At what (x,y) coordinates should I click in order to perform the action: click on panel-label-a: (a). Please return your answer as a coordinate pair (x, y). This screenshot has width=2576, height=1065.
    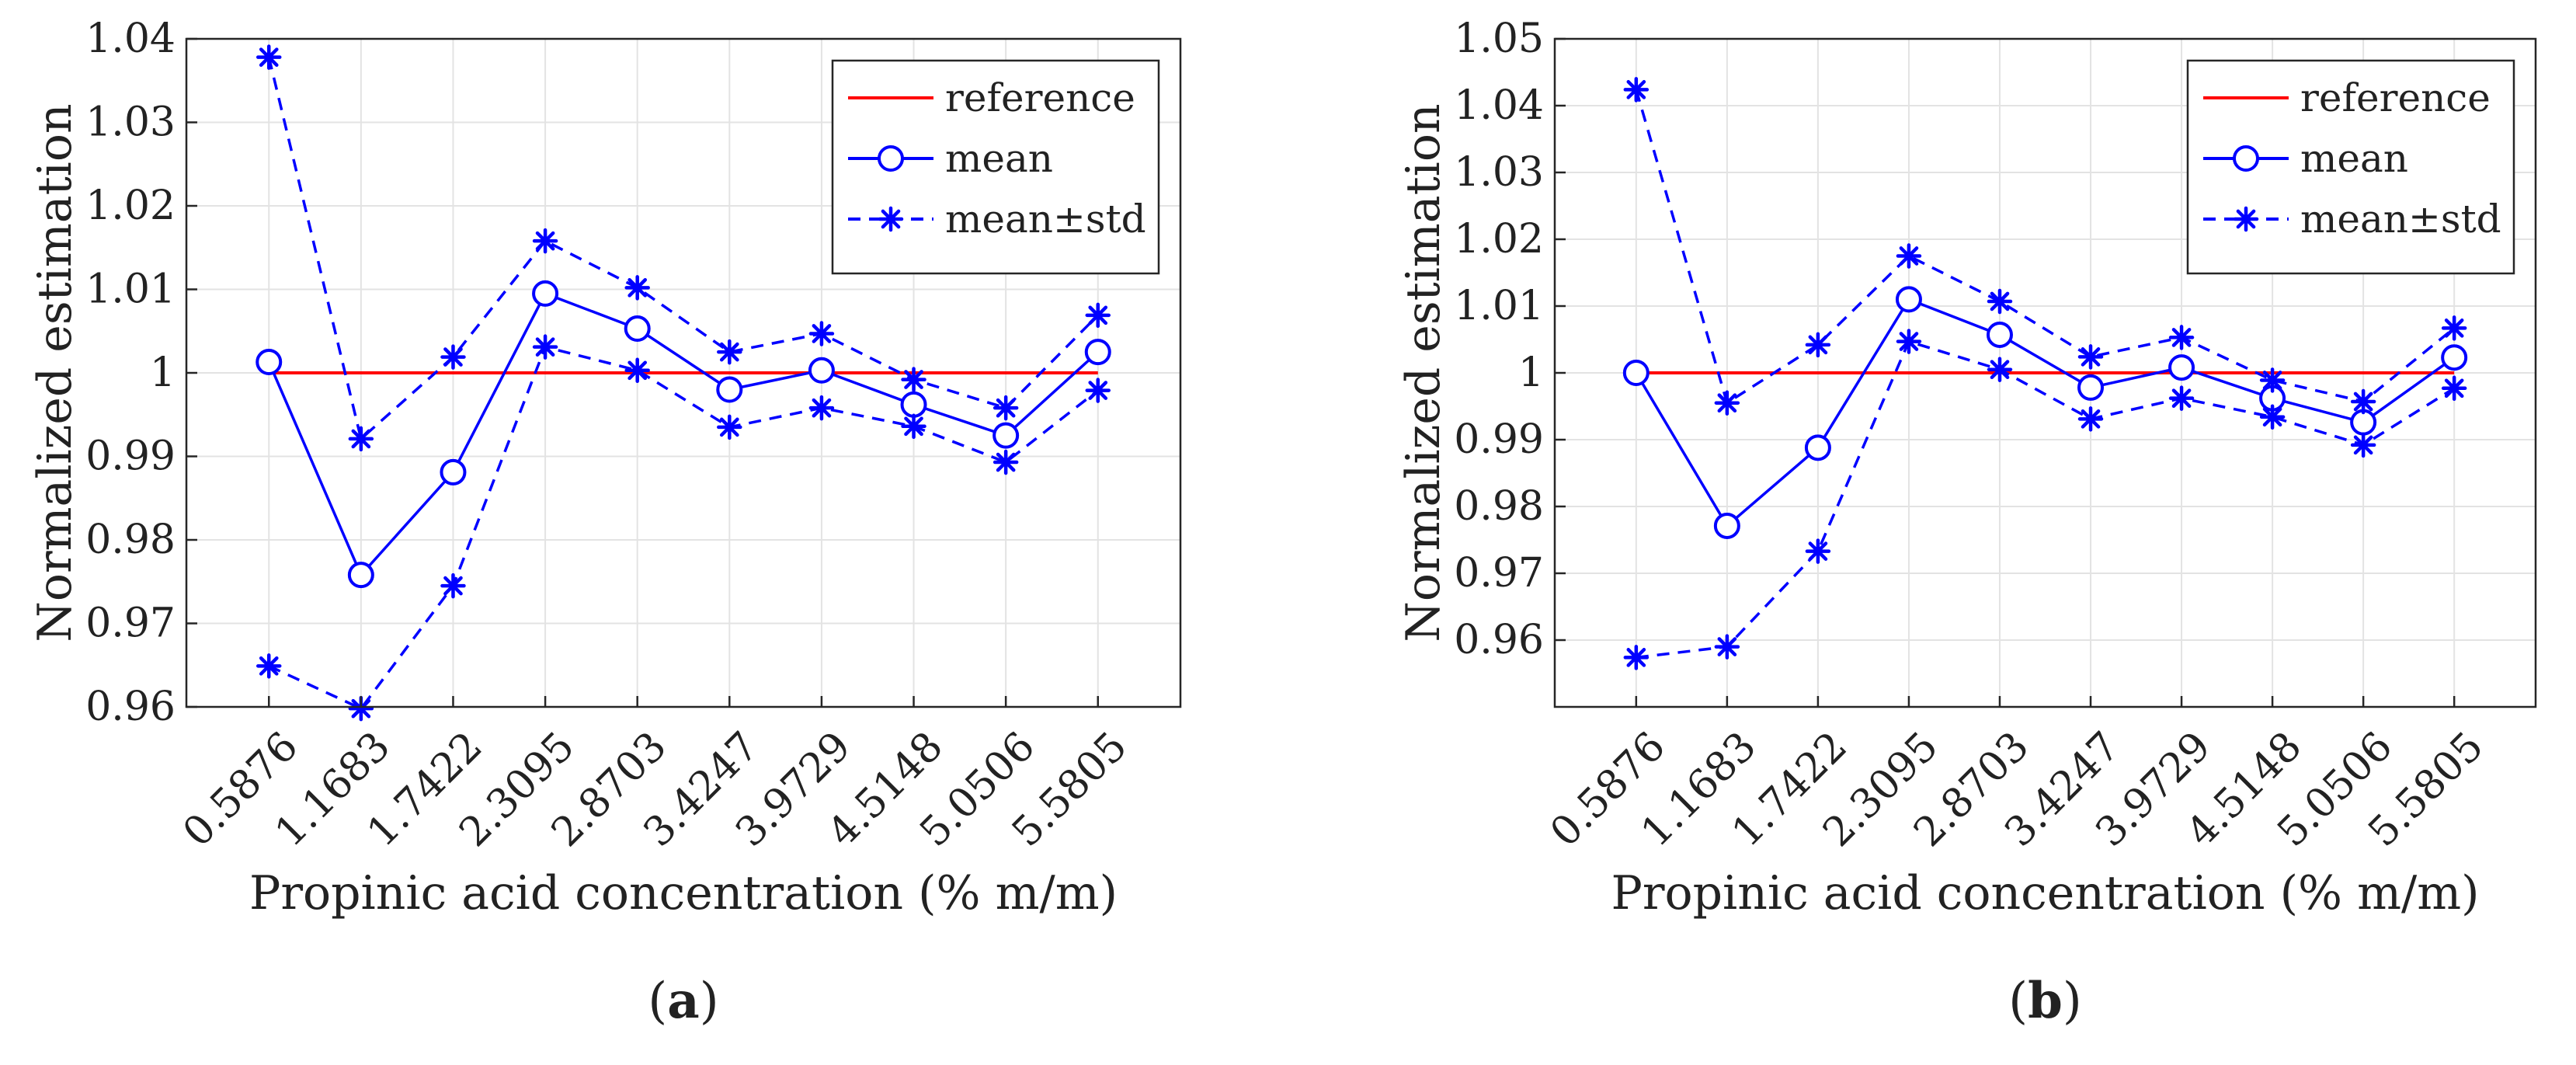
    Looking at the image, I should click on (683, 1001).